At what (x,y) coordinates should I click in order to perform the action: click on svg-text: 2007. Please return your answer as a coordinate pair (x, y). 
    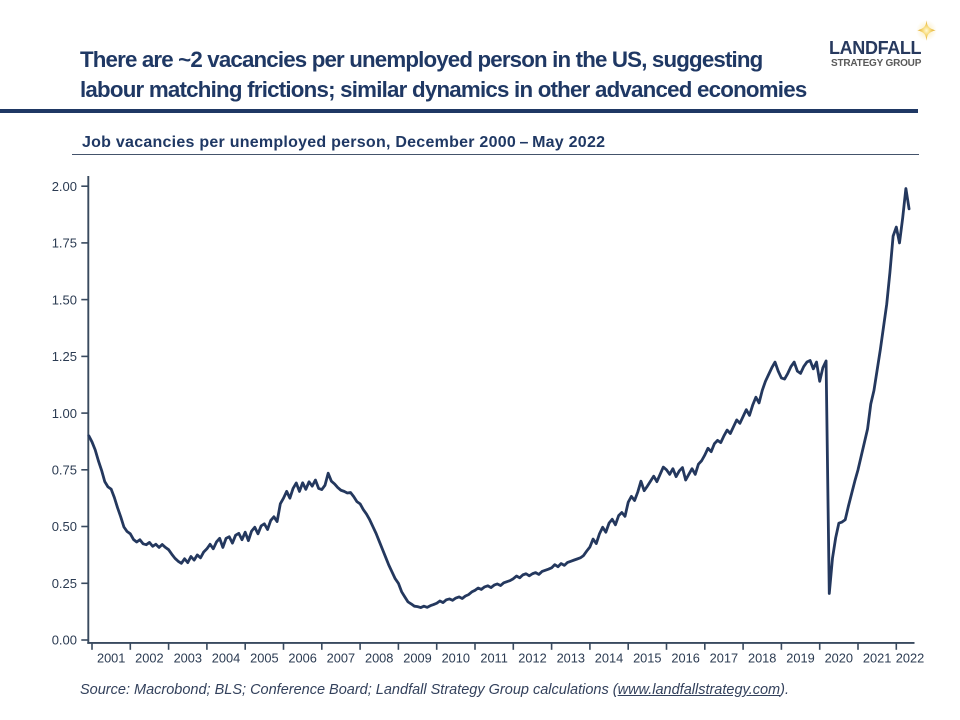
    Looking at the image, I should click on (341, 658).